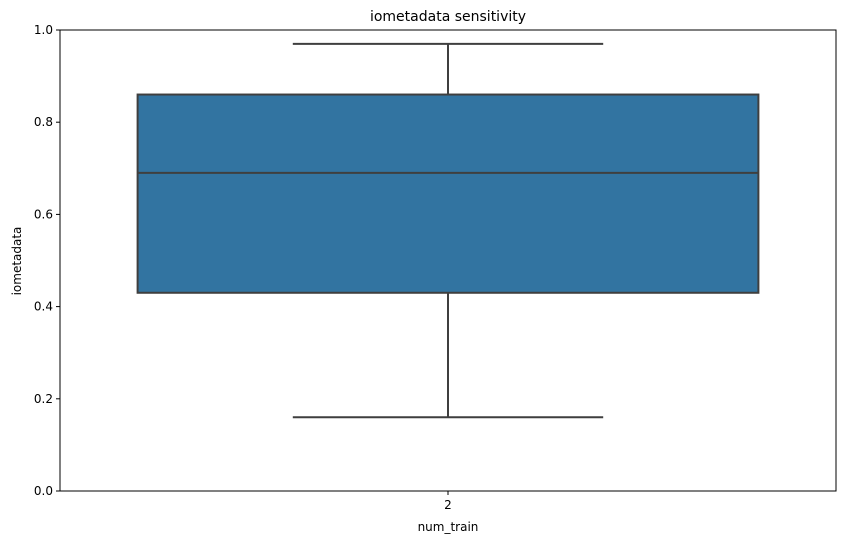 The image size is (846, 545). I want to click on y-axis-label: iometadata, so click(17, 261).